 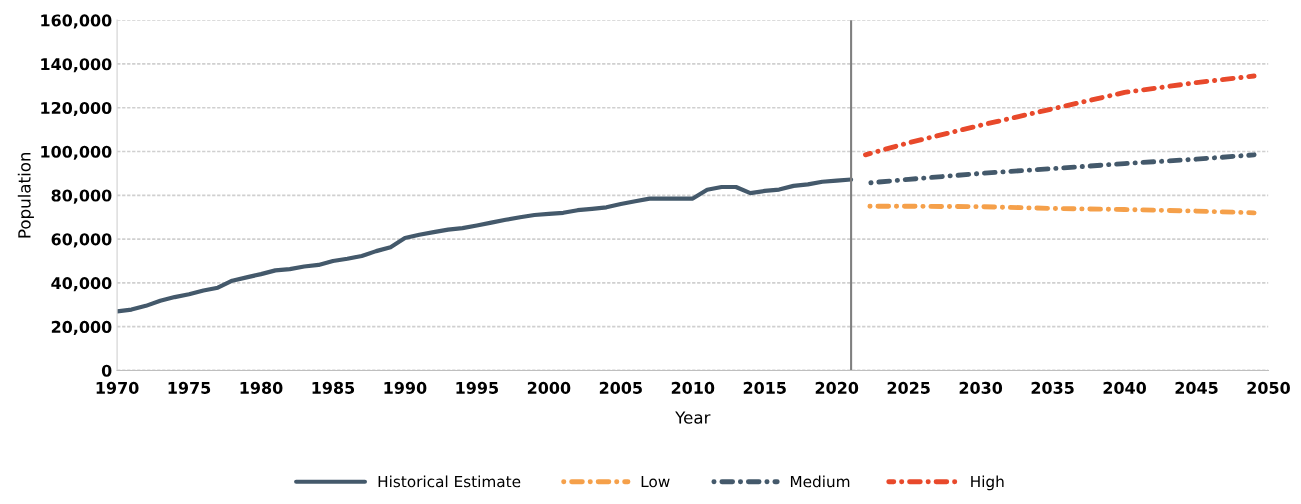 What do you see at coordinates (76, 109) in the screenshot?
I see `y-tick-label: 120,000` at bounding box center [76, 109].